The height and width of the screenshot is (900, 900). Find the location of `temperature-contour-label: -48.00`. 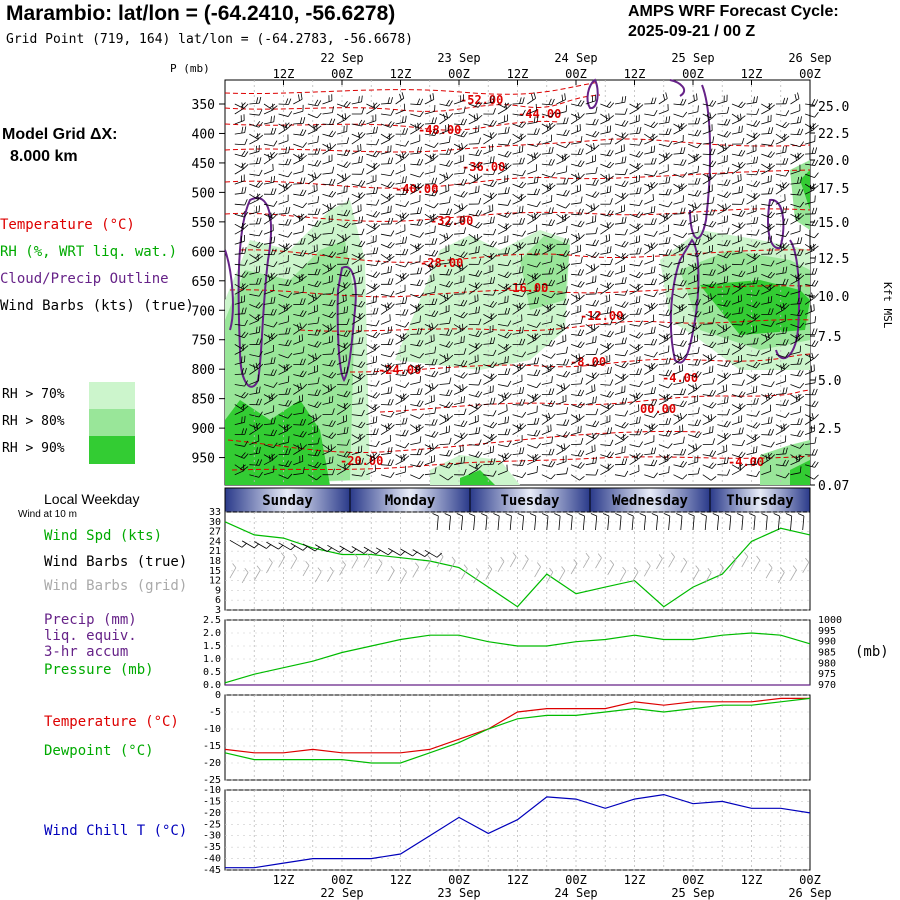

temperature-contour-label: -48.00 is located at coordinates (439, 130).